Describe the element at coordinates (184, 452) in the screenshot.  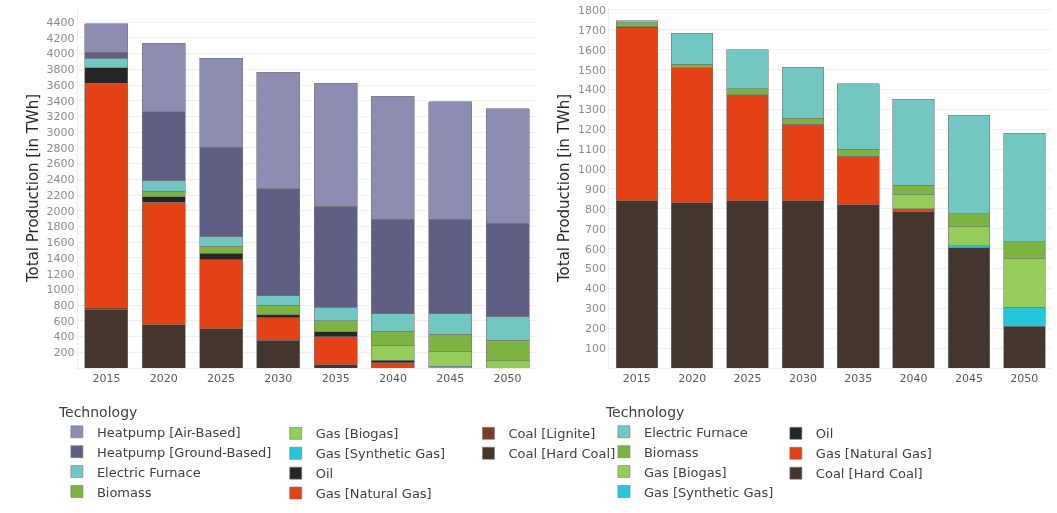
I see `legend-label: Heatpump [Ground-Based]` at that location.